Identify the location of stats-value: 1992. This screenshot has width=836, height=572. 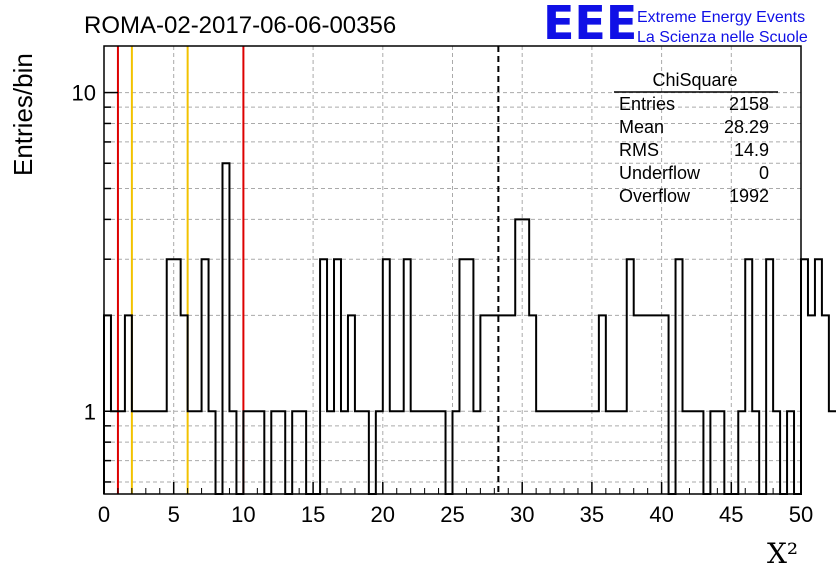
(749, 196).